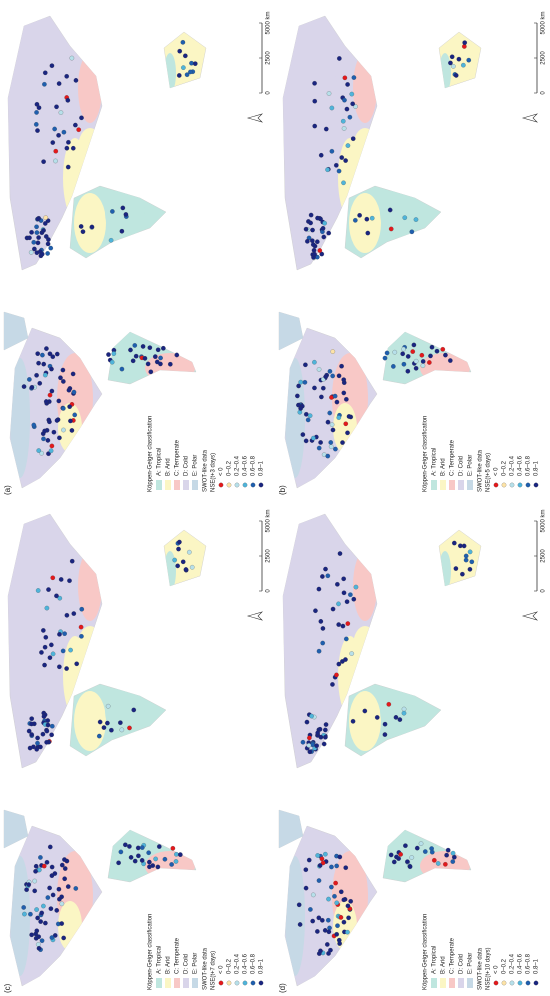  Describe the element at coordinates (230, 468) in the screenshot. I see `legend-label: 0–0.2` at that location.